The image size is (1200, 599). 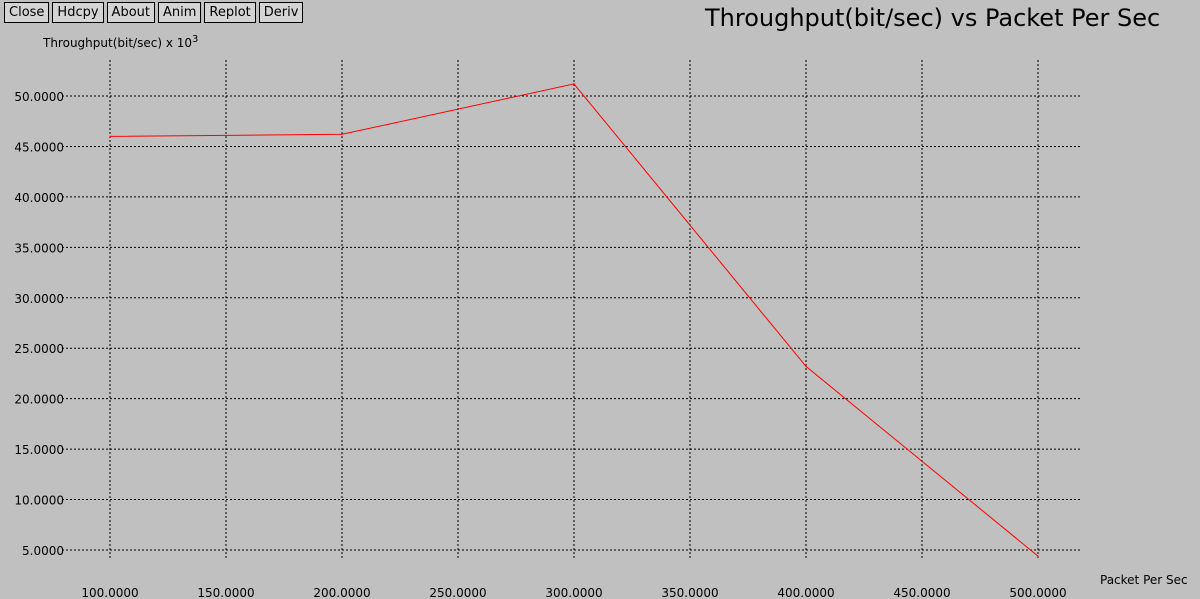 What do you see at coordinates (39, 400) in the screenshot?
I see `y-tick-label: 20.0000` at bounding box center [39, 400].